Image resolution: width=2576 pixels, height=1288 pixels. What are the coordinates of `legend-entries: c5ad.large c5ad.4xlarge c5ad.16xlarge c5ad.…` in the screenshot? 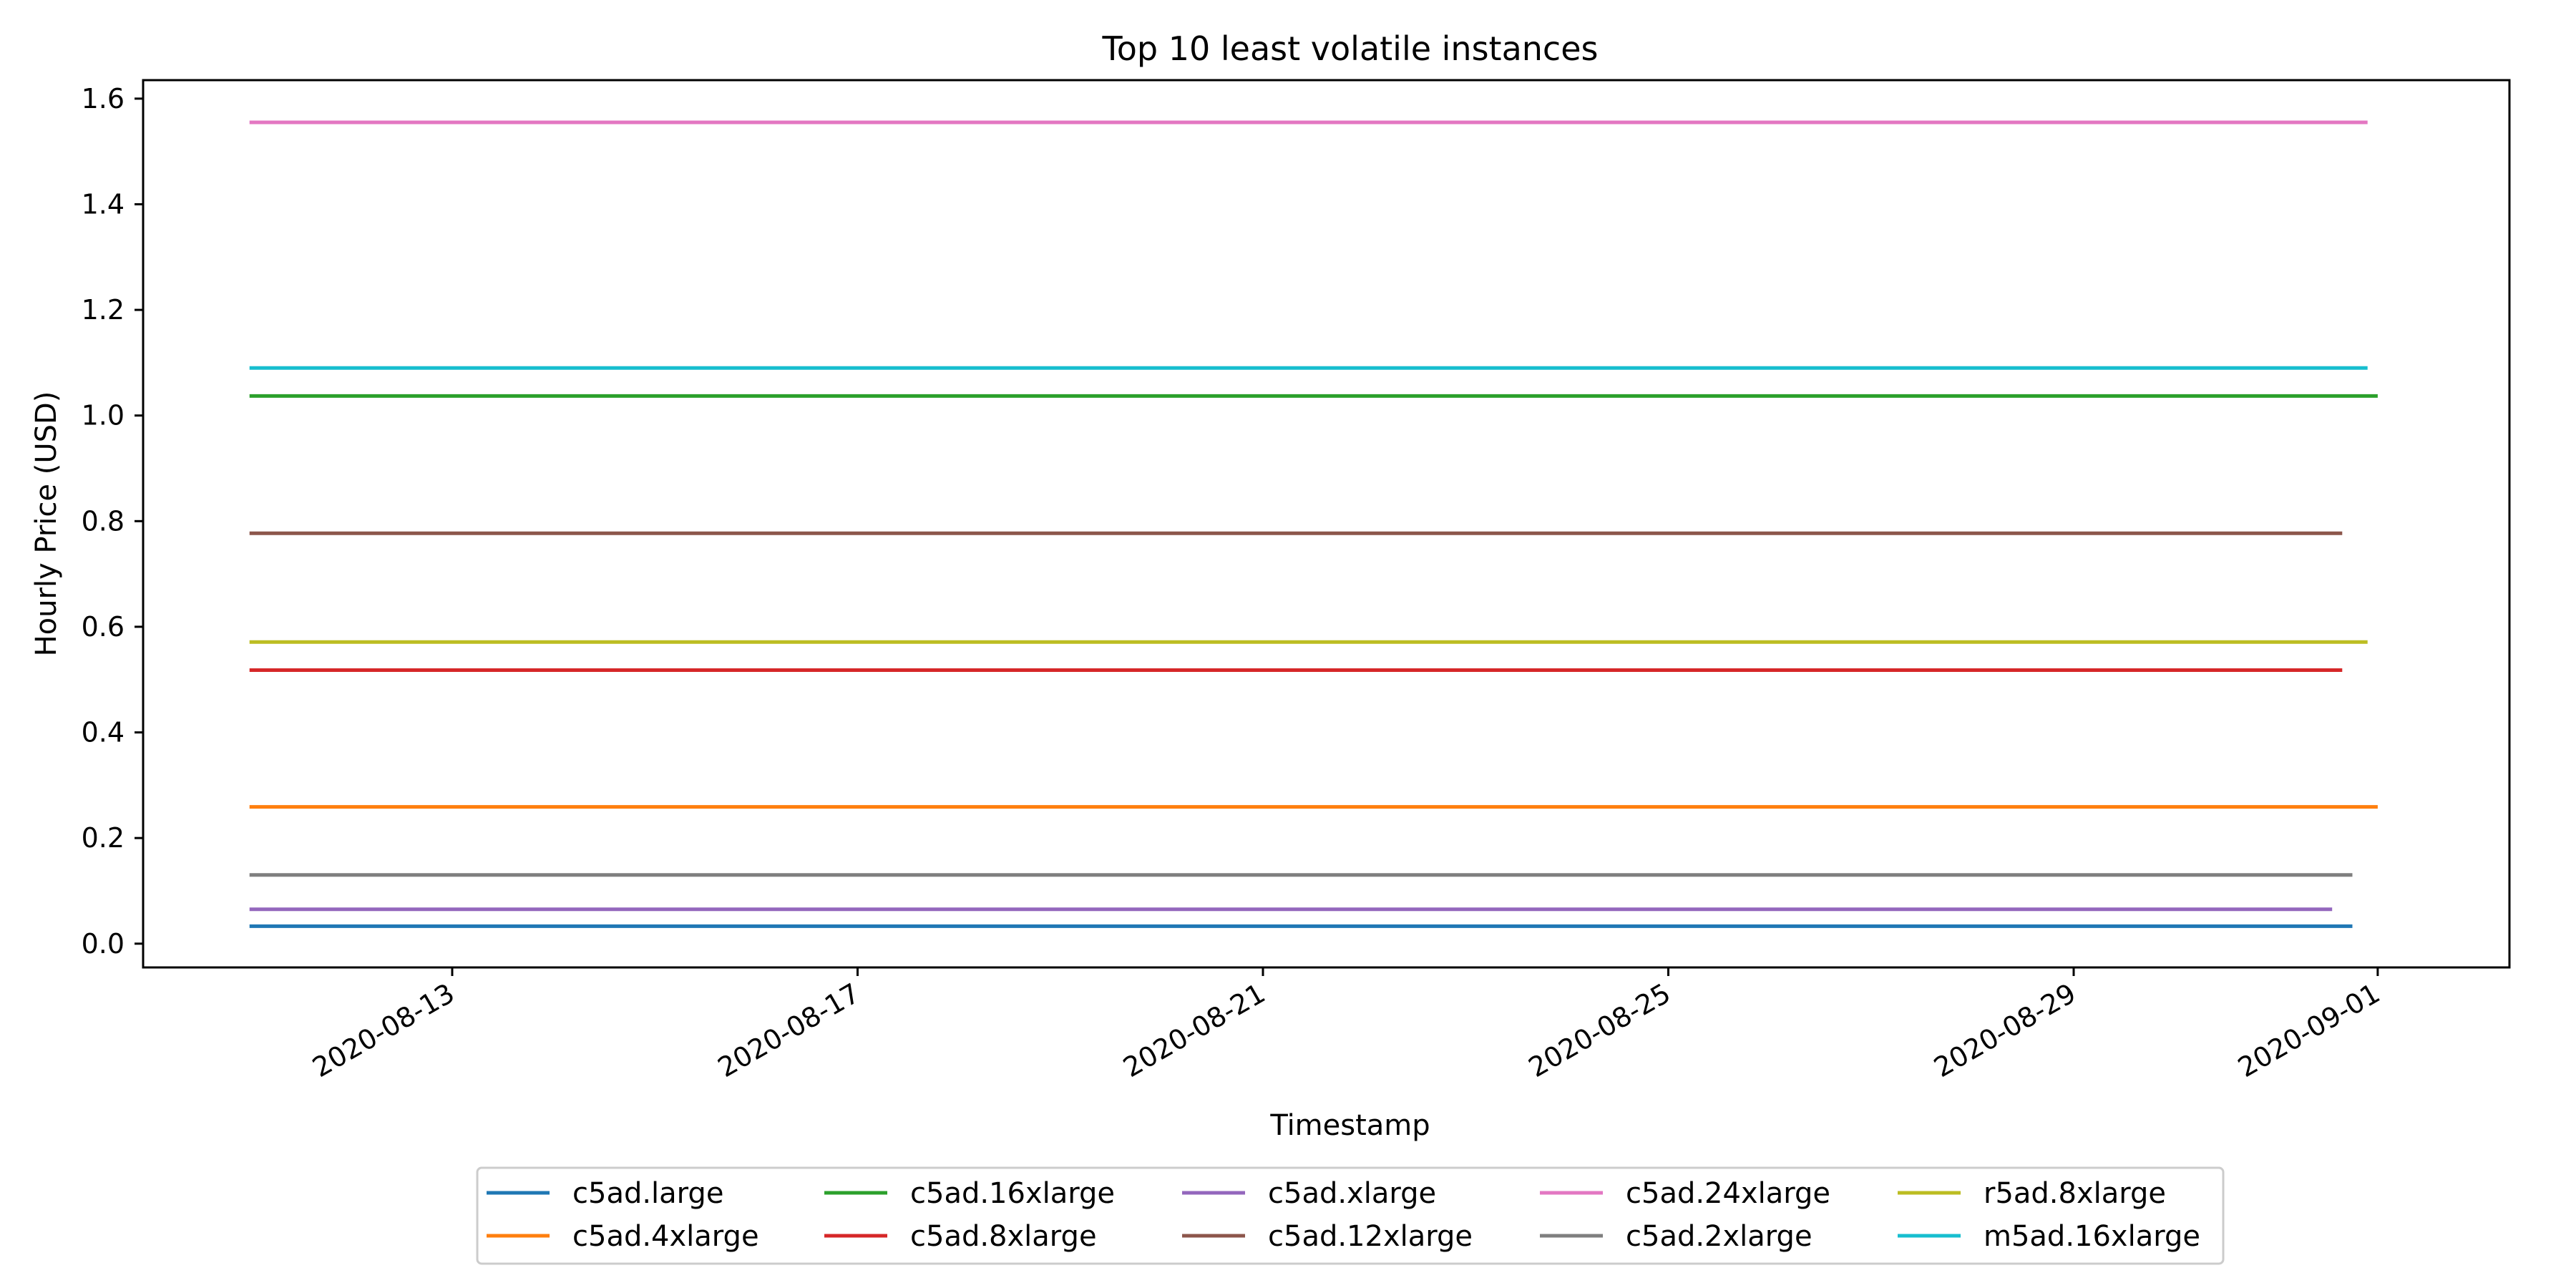 It's located at (1343, 1215).